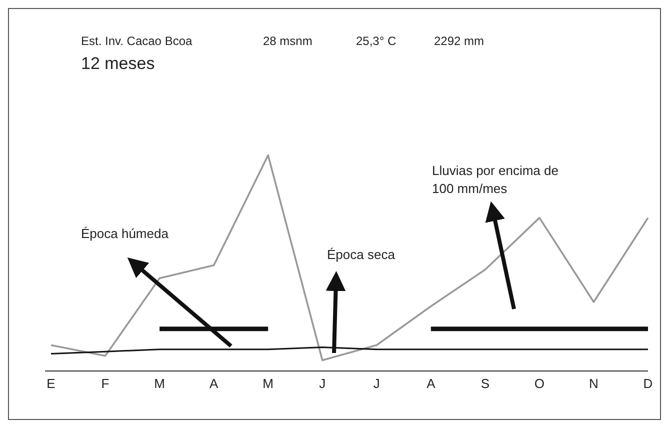 This screenshot has height=428, width=669. I want to click on annotation: Época húmeda, so click(124, 234).